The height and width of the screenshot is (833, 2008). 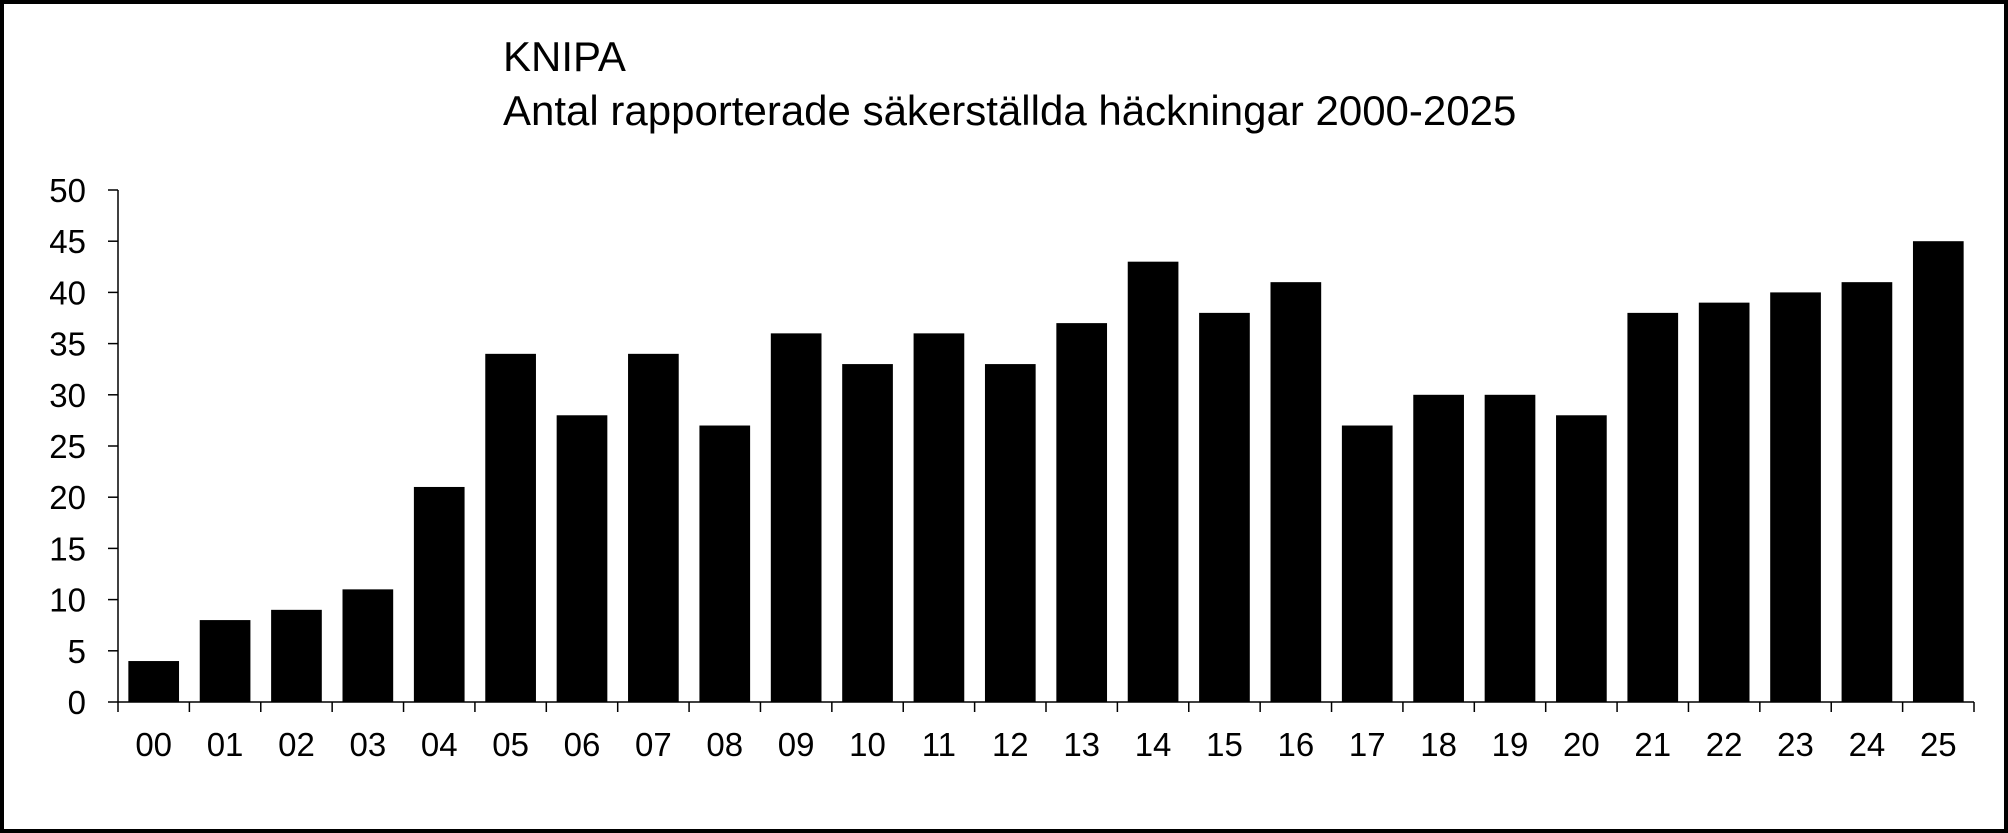 What do you see at coordinates (1795, 744) in the screenshot?
I see `x-tick-label: 23` at bounding box center [1795, 744].